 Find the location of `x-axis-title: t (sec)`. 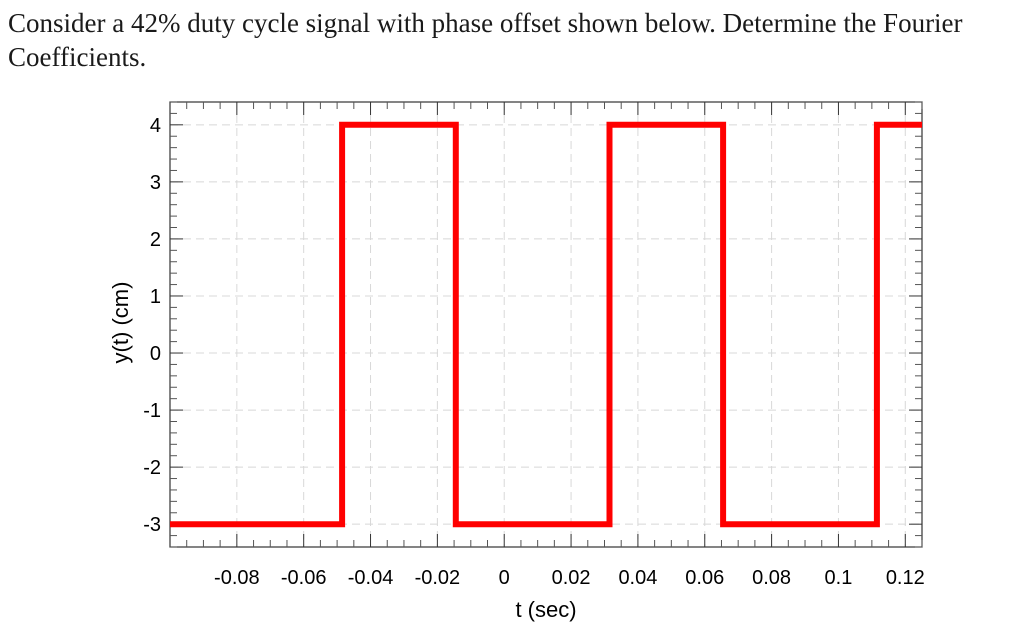

x-axis-title: t (sec) is located at coordinates (545, 609).